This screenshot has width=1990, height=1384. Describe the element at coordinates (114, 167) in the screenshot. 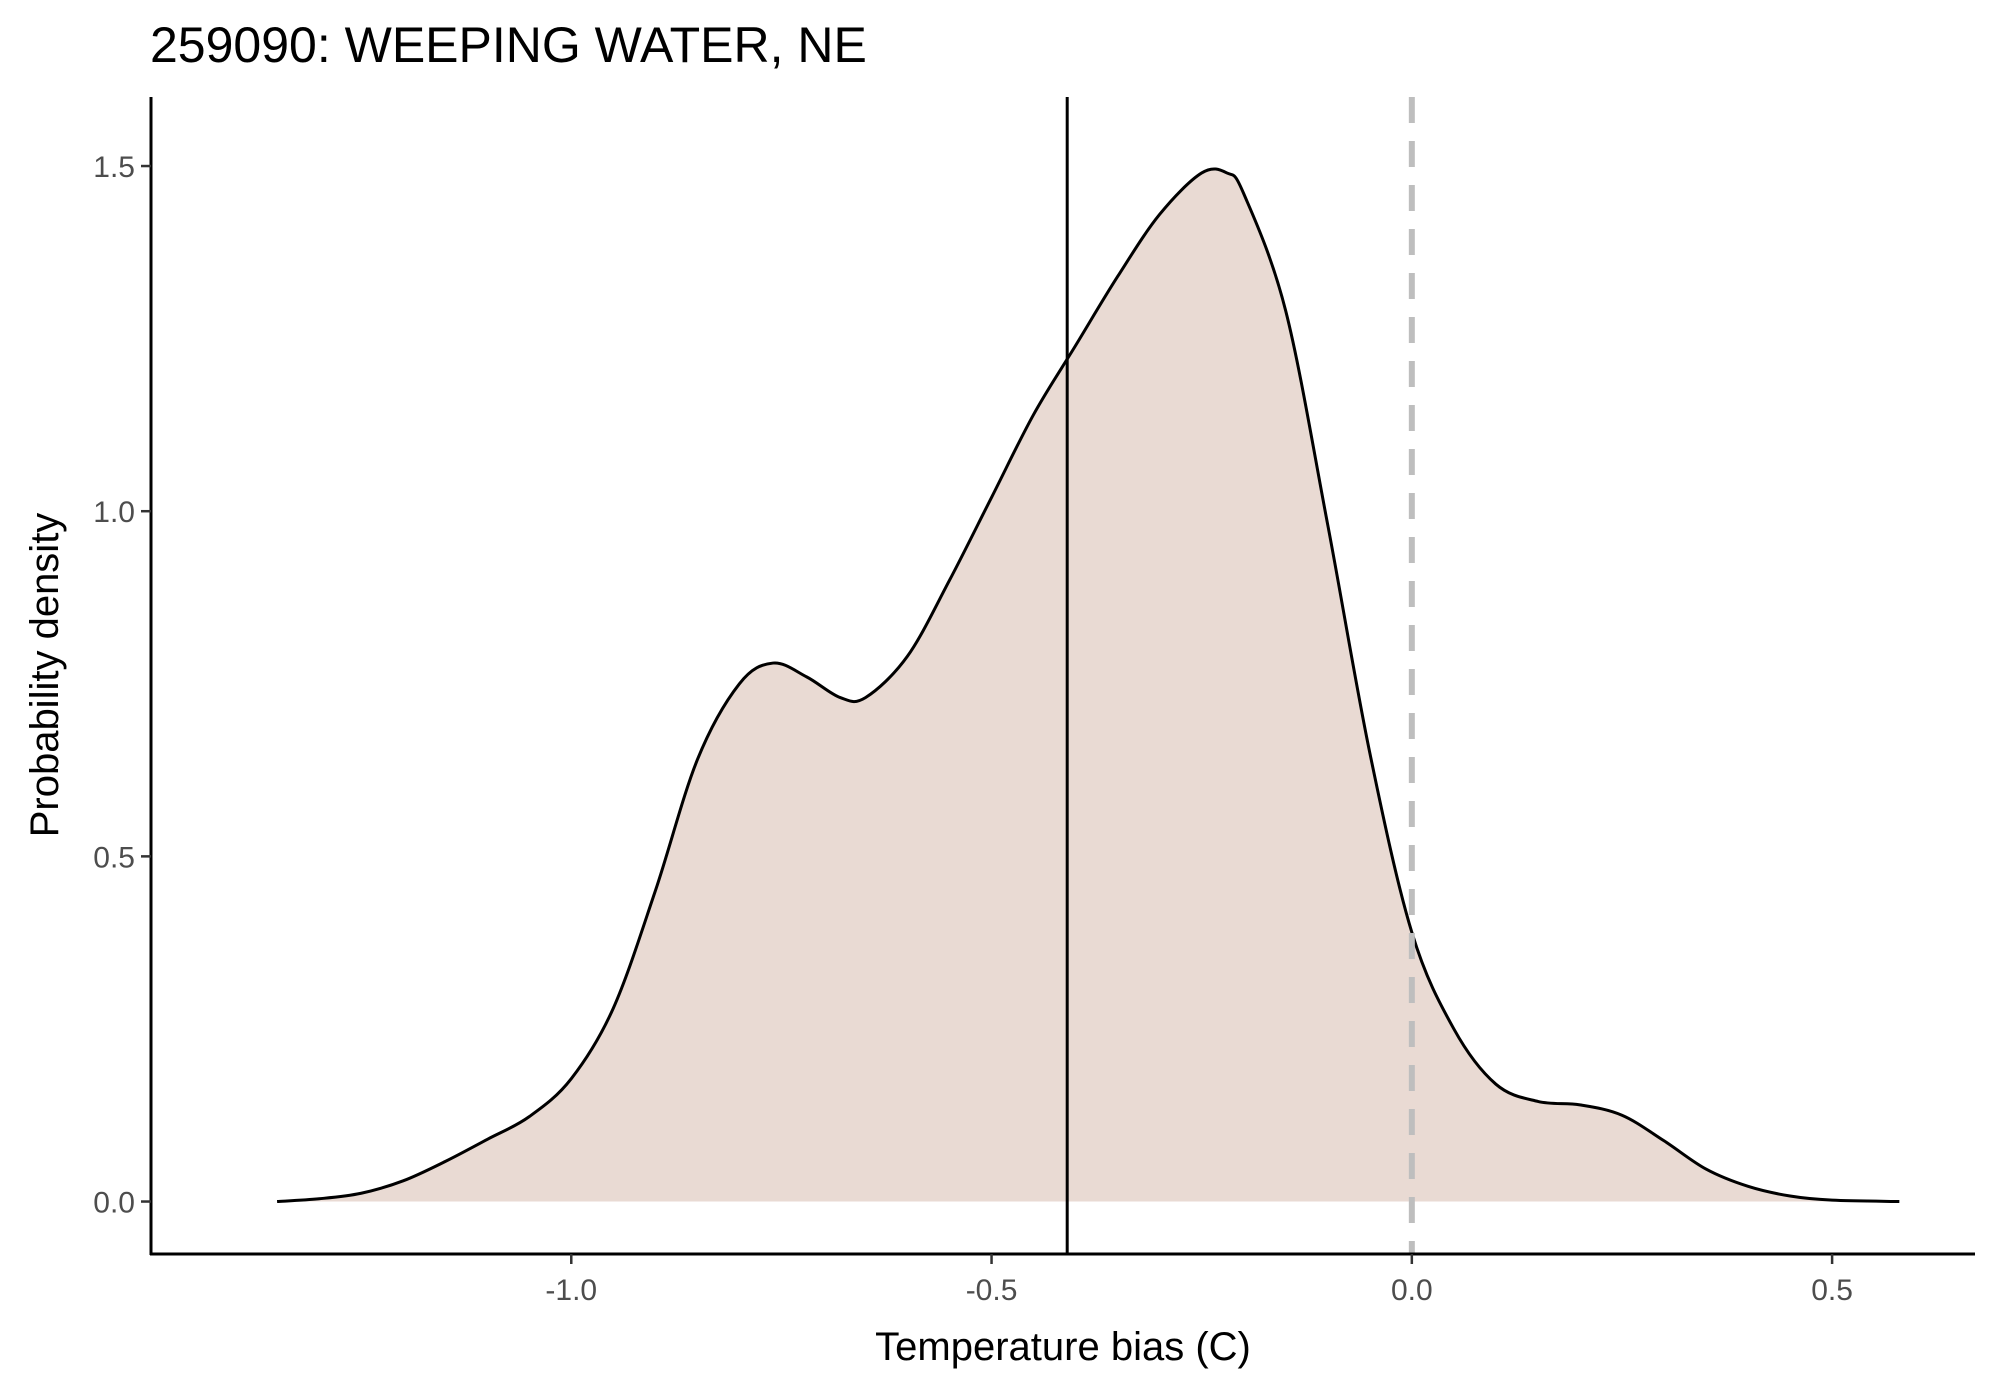

I see `y-tick-label: 1.5` at that location.